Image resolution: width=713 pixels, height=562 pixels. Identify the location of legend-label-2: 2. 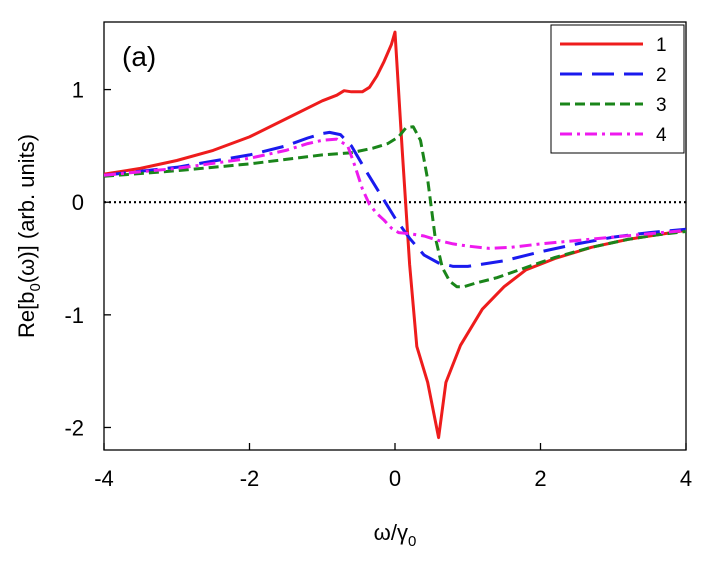
(661, 75).